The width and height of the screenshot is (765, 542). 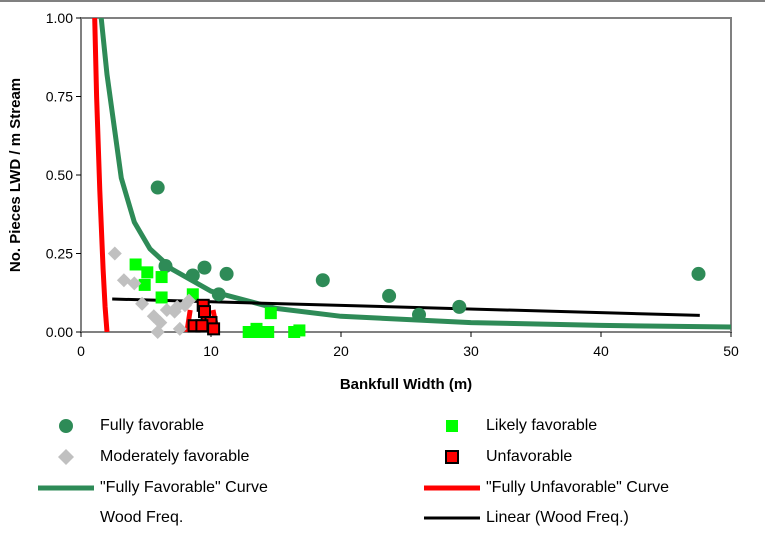 I want to click on x-axis-label: Bankfull Width (m), so click(x=406, y=384).